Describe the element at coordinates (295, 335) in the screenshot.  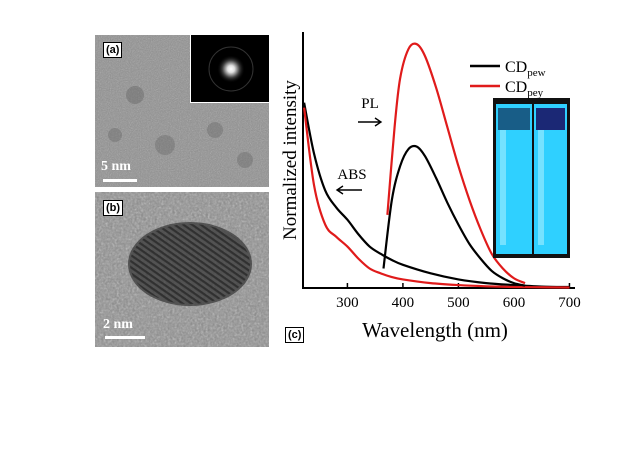
I see `panel-label-c: (c)` at that location.